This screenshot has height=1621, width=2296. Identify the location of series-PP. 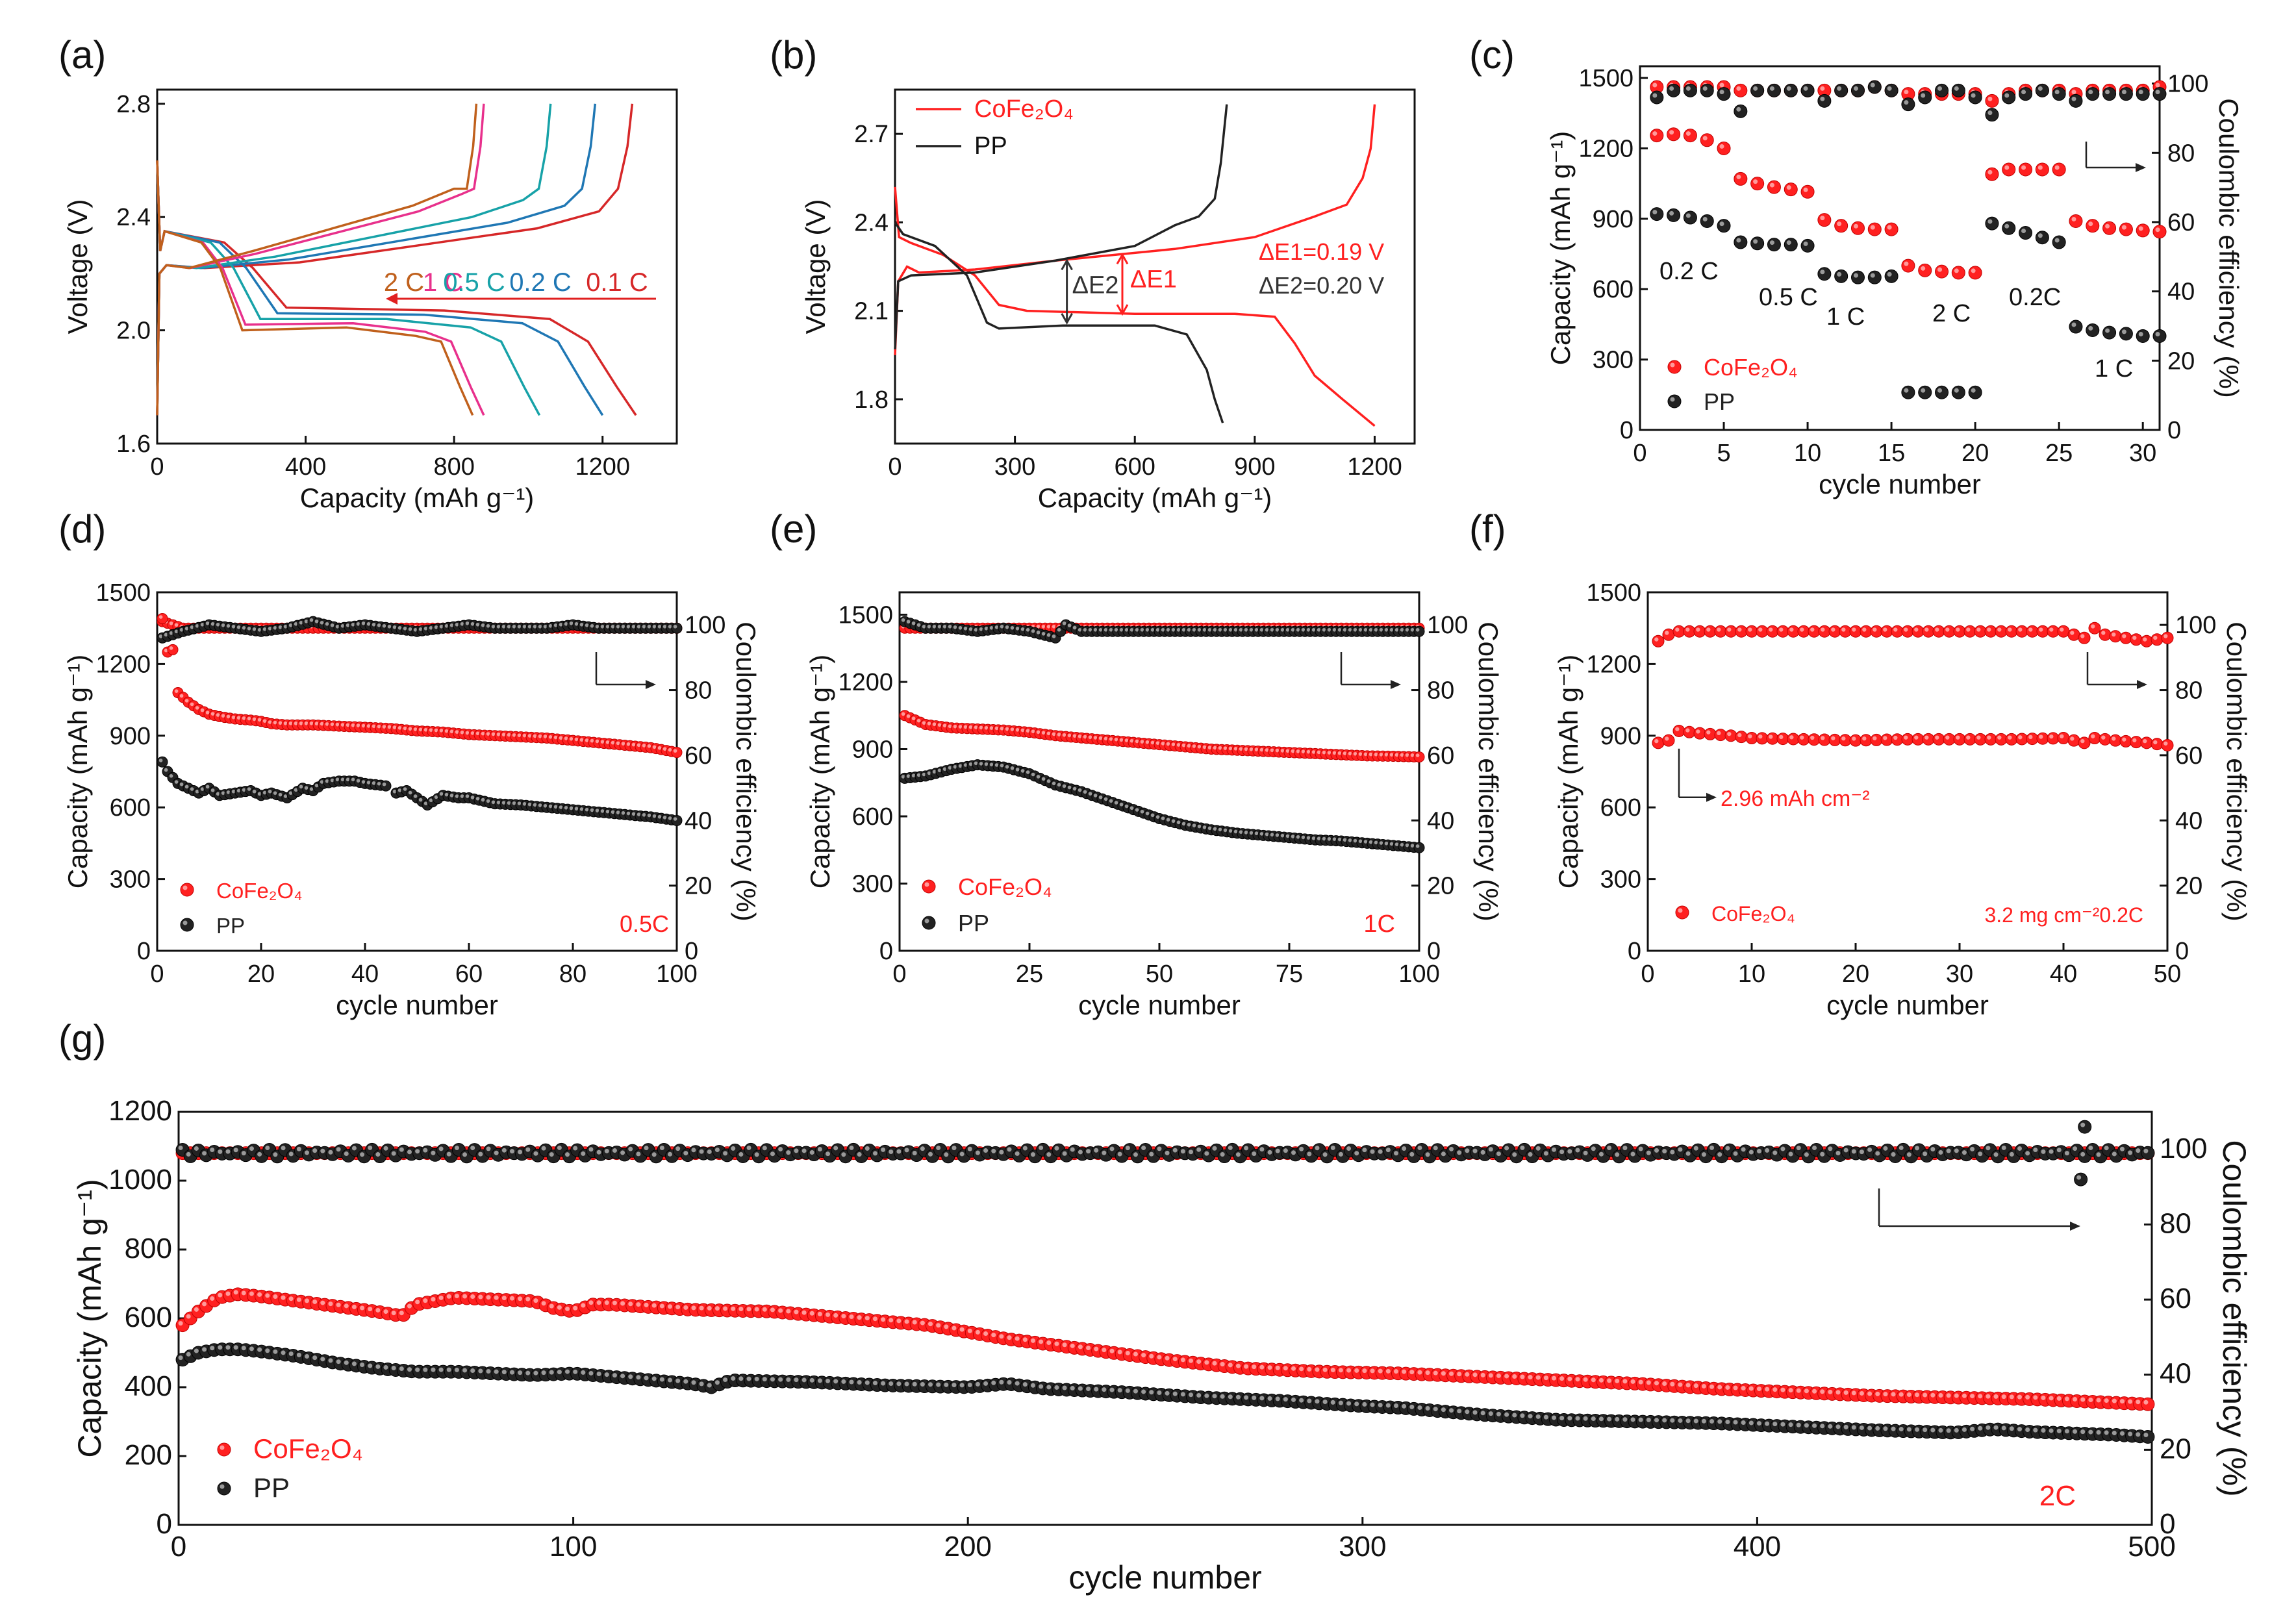
(1908, 303).